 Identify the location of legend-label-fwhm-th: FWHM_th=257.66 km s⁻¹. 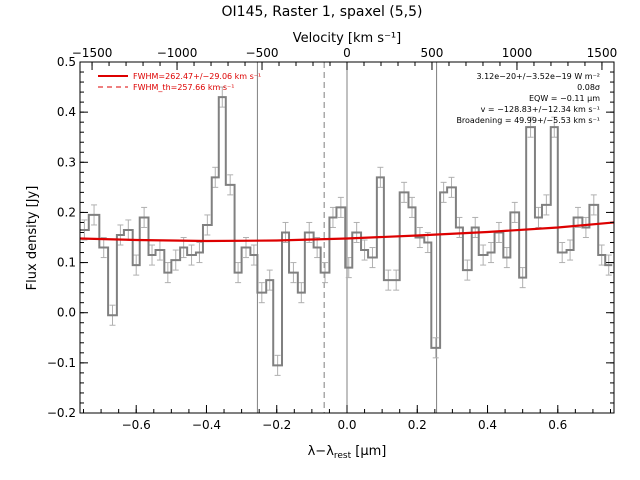
(183, 87).